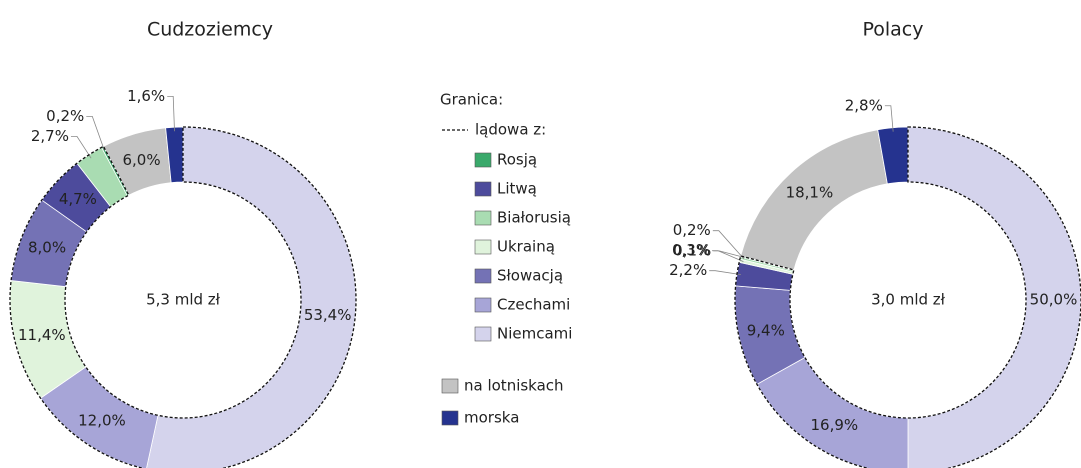  What do you see at coordinates (530, 276) in the screenshot?
I see `legend-label: Słowacją` at bounding box center [530, 276].